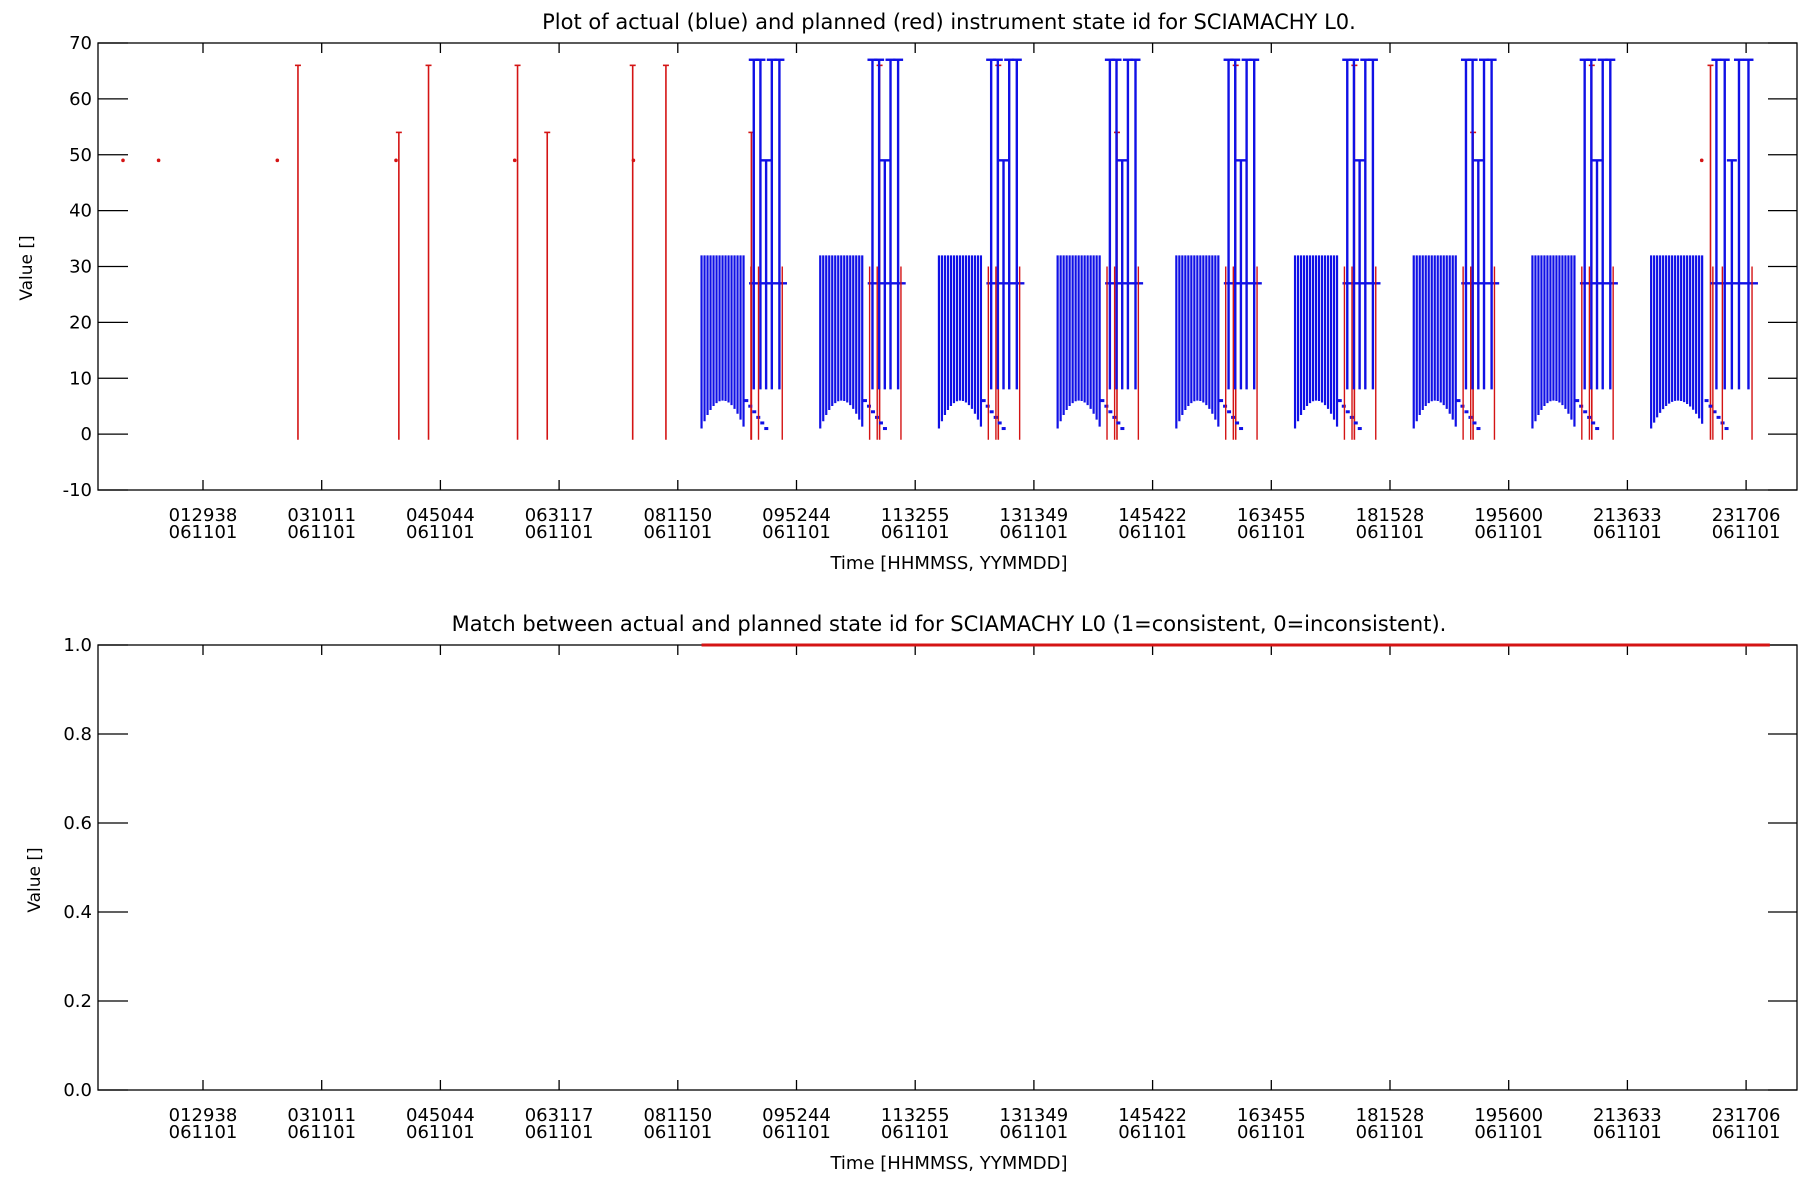 The width and height of the screenshot is (1798, 1178). What do you see at coordinates (1271, 515) in the screenshot?
I see `top-chart-xtick-label-time: 163455` at bounding box center [1271, 515].